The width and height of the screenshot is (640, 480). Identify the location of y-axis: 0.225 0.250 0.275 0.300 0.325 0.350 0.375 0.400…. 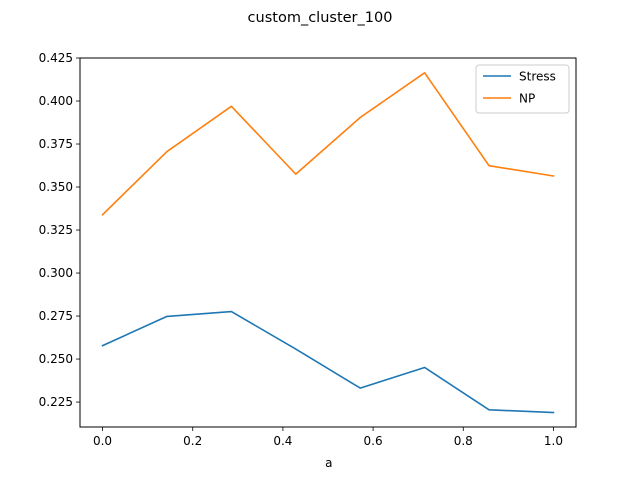
(59, 230).